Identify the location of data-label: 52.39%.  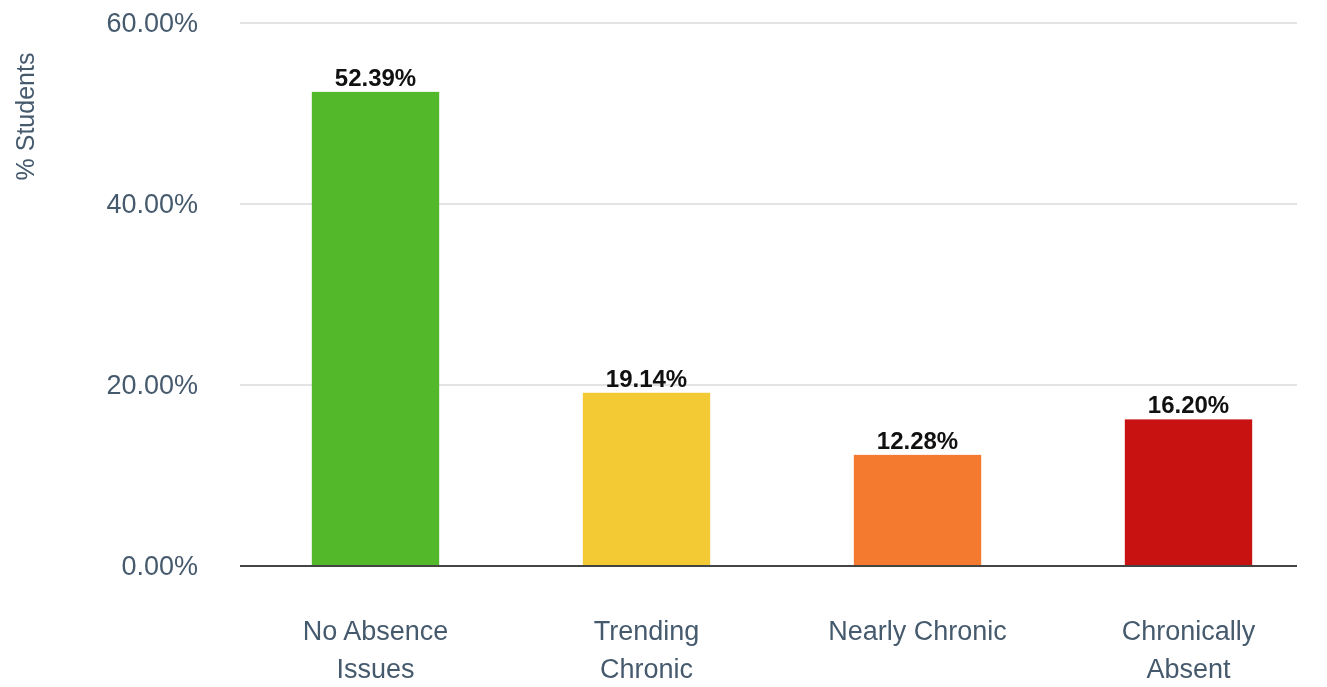
(375, 77).